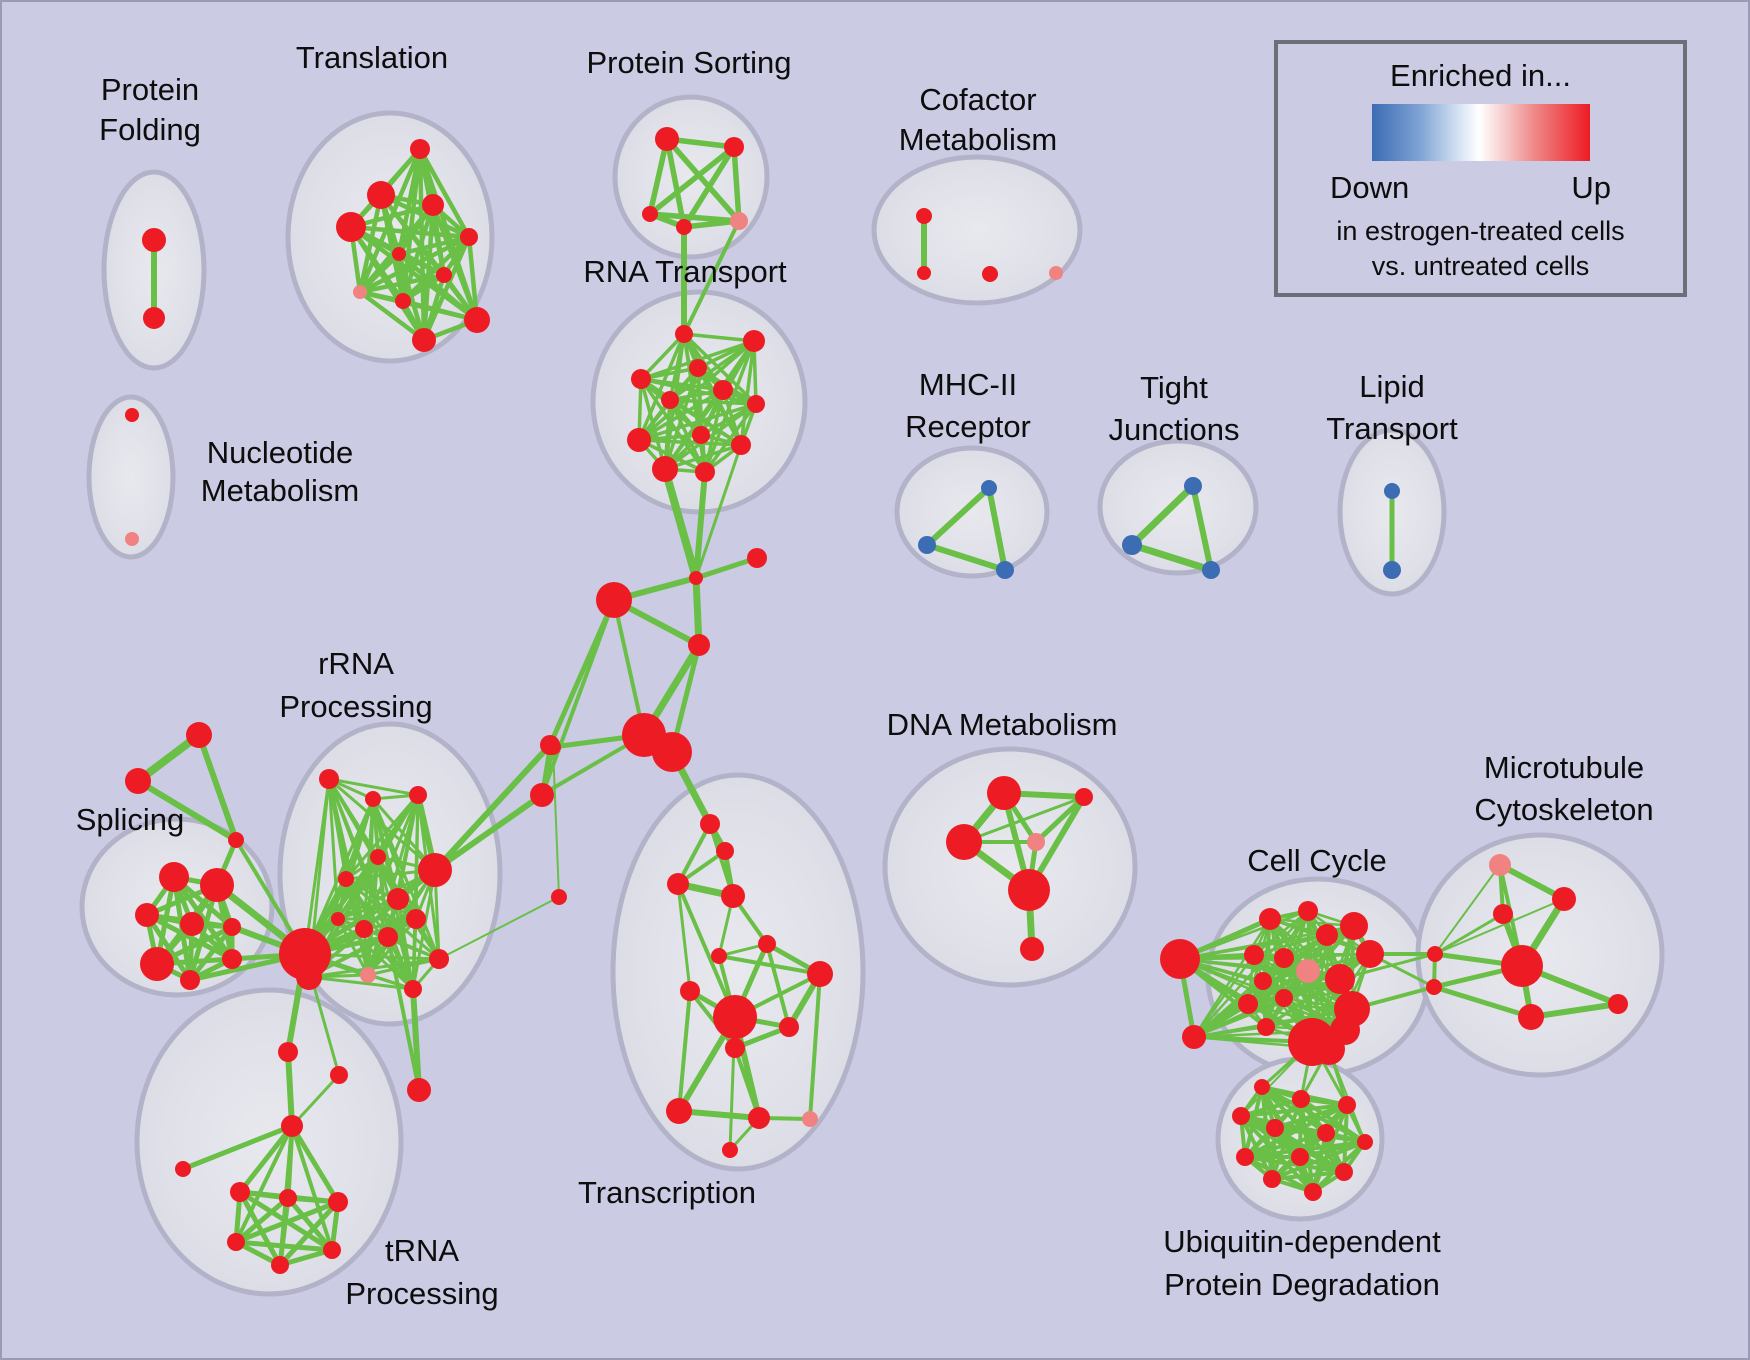 This screenshot has height=1360, width=1750. What do you see at coordinates (132, 539) in the screenshot?
I see `nucleotide-metabolism-node` at bounding box center [132, 539].